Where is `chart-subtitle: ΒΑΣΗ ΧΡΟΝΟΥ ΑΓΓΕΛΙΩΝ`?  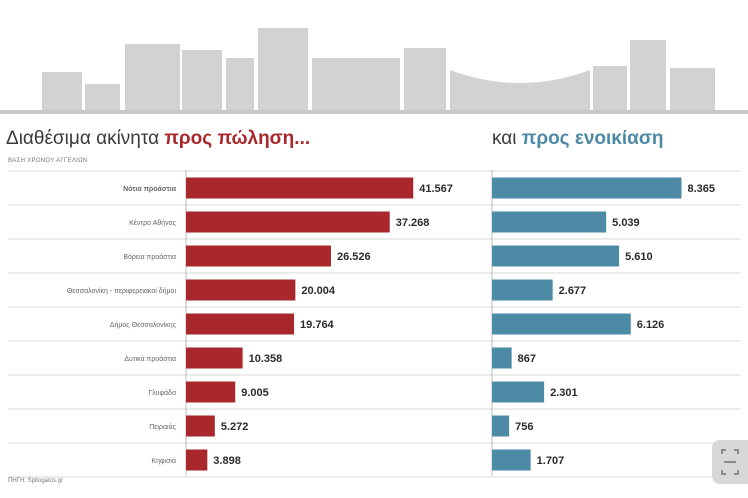
chart-subtitle: ΒΑΣΗ ΧΡΟΝΟΥ ΑΓΓΕΛΙΩΝ is located at coordinates (48, 161).